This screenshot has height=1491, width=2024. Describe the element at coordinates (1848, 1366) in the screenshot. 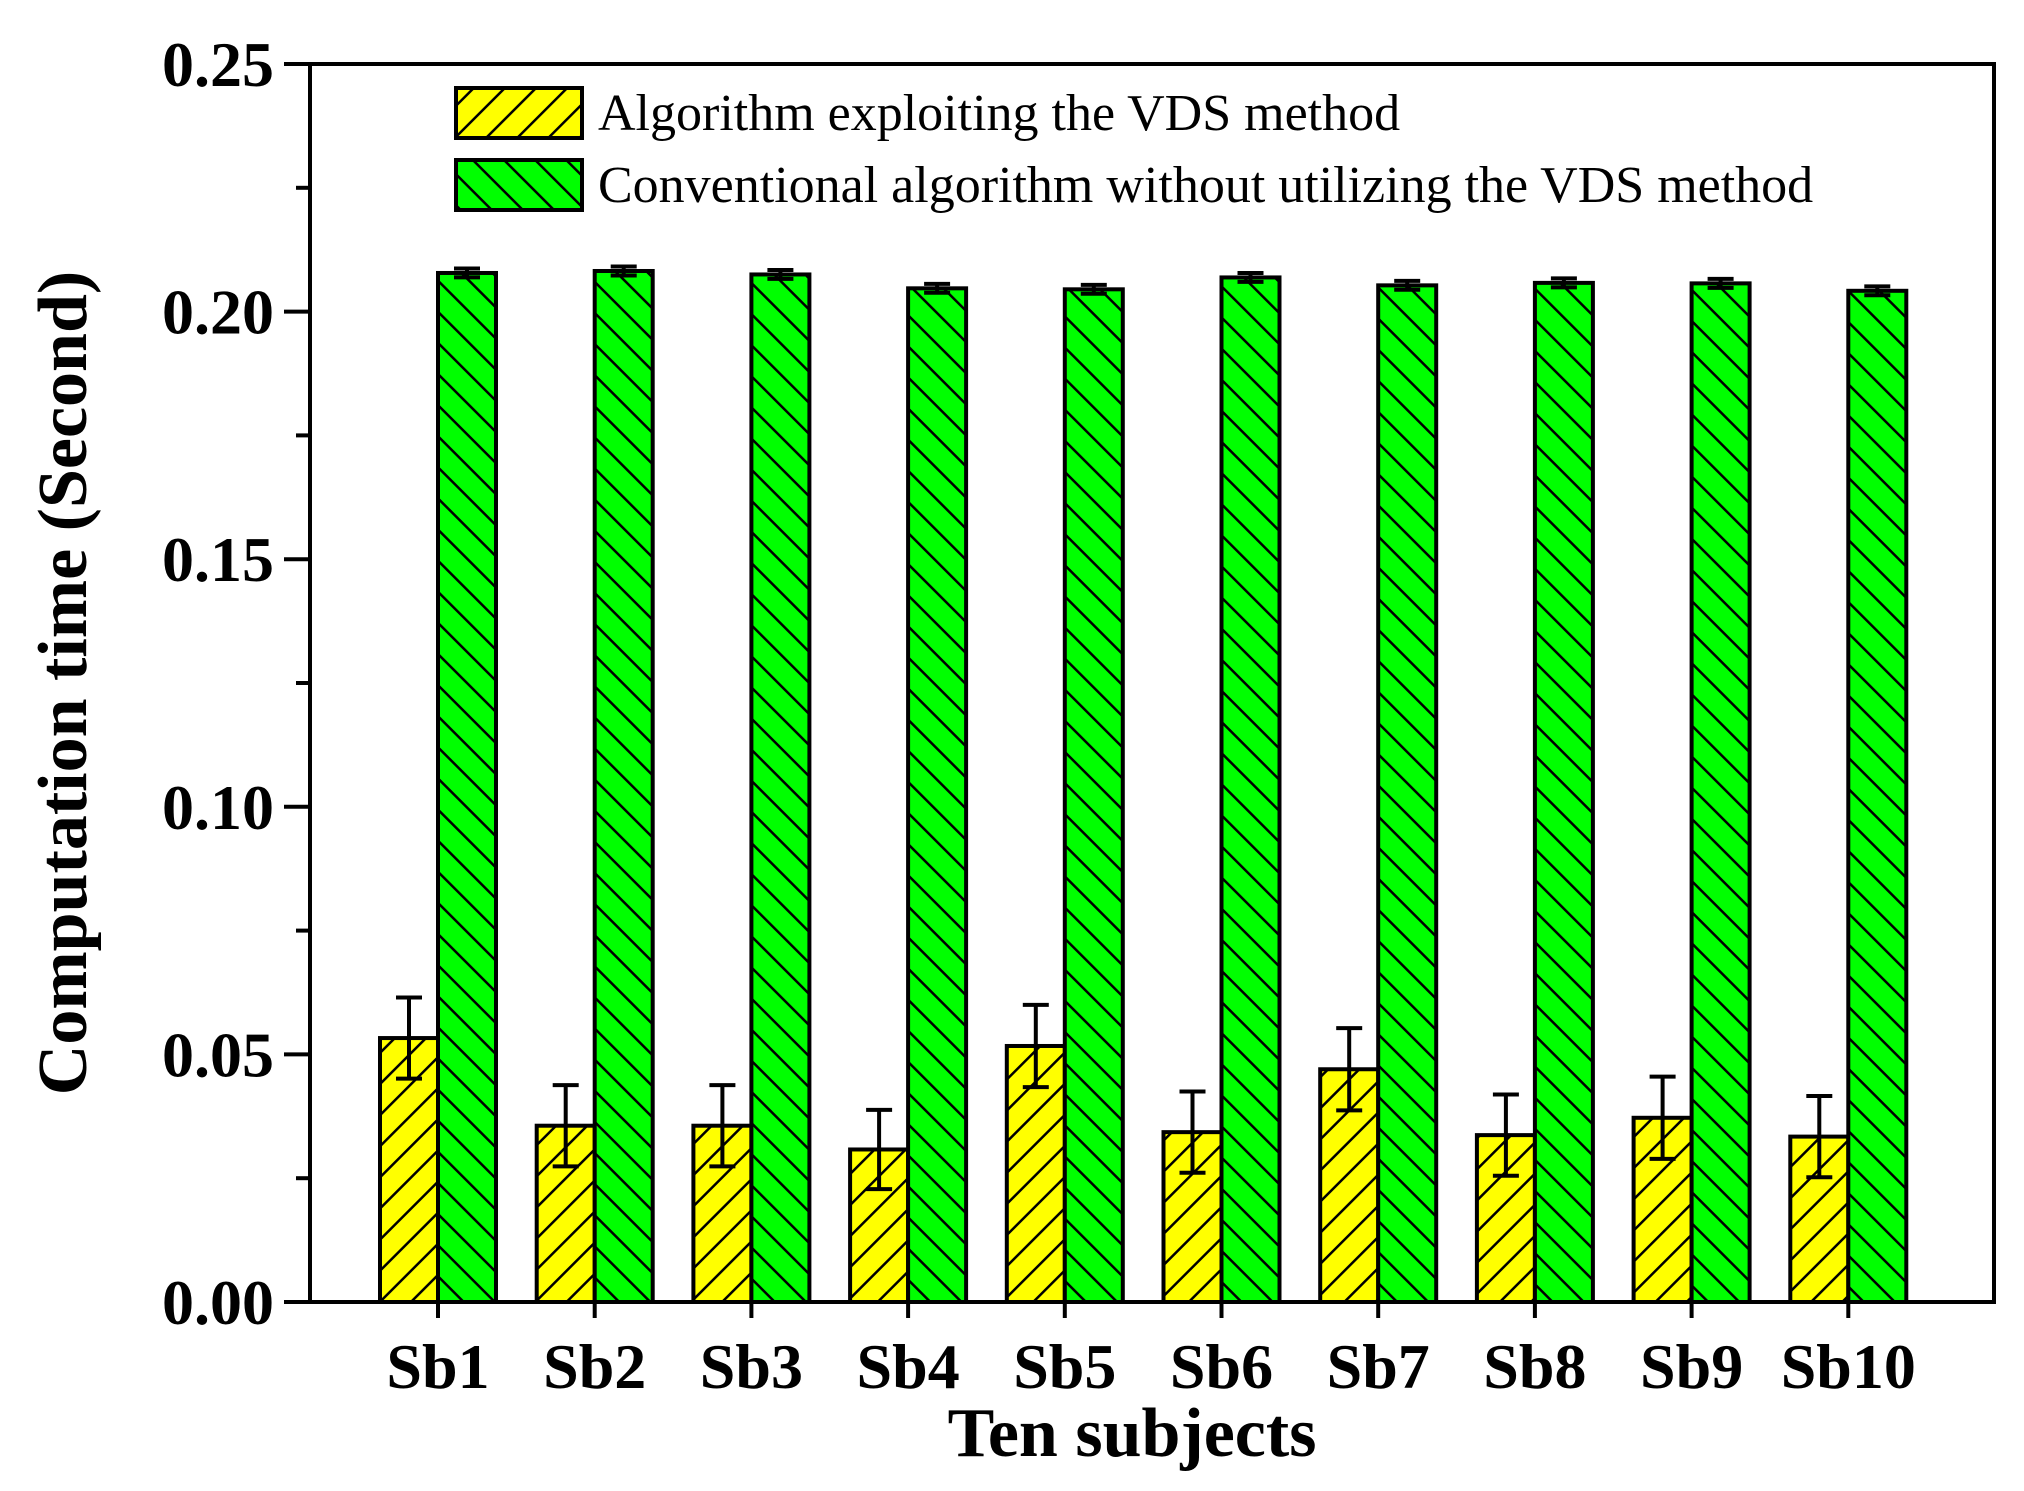

I see `x-tick-label: Sb10` at that location.